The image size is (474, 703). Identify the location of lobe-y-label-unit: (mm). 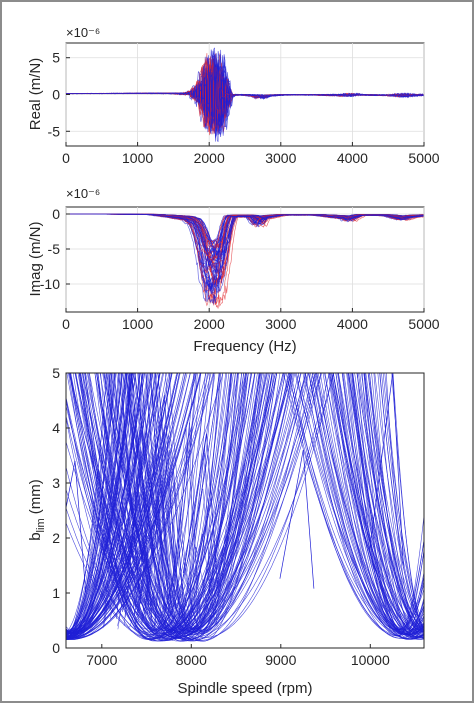
(35, 498).